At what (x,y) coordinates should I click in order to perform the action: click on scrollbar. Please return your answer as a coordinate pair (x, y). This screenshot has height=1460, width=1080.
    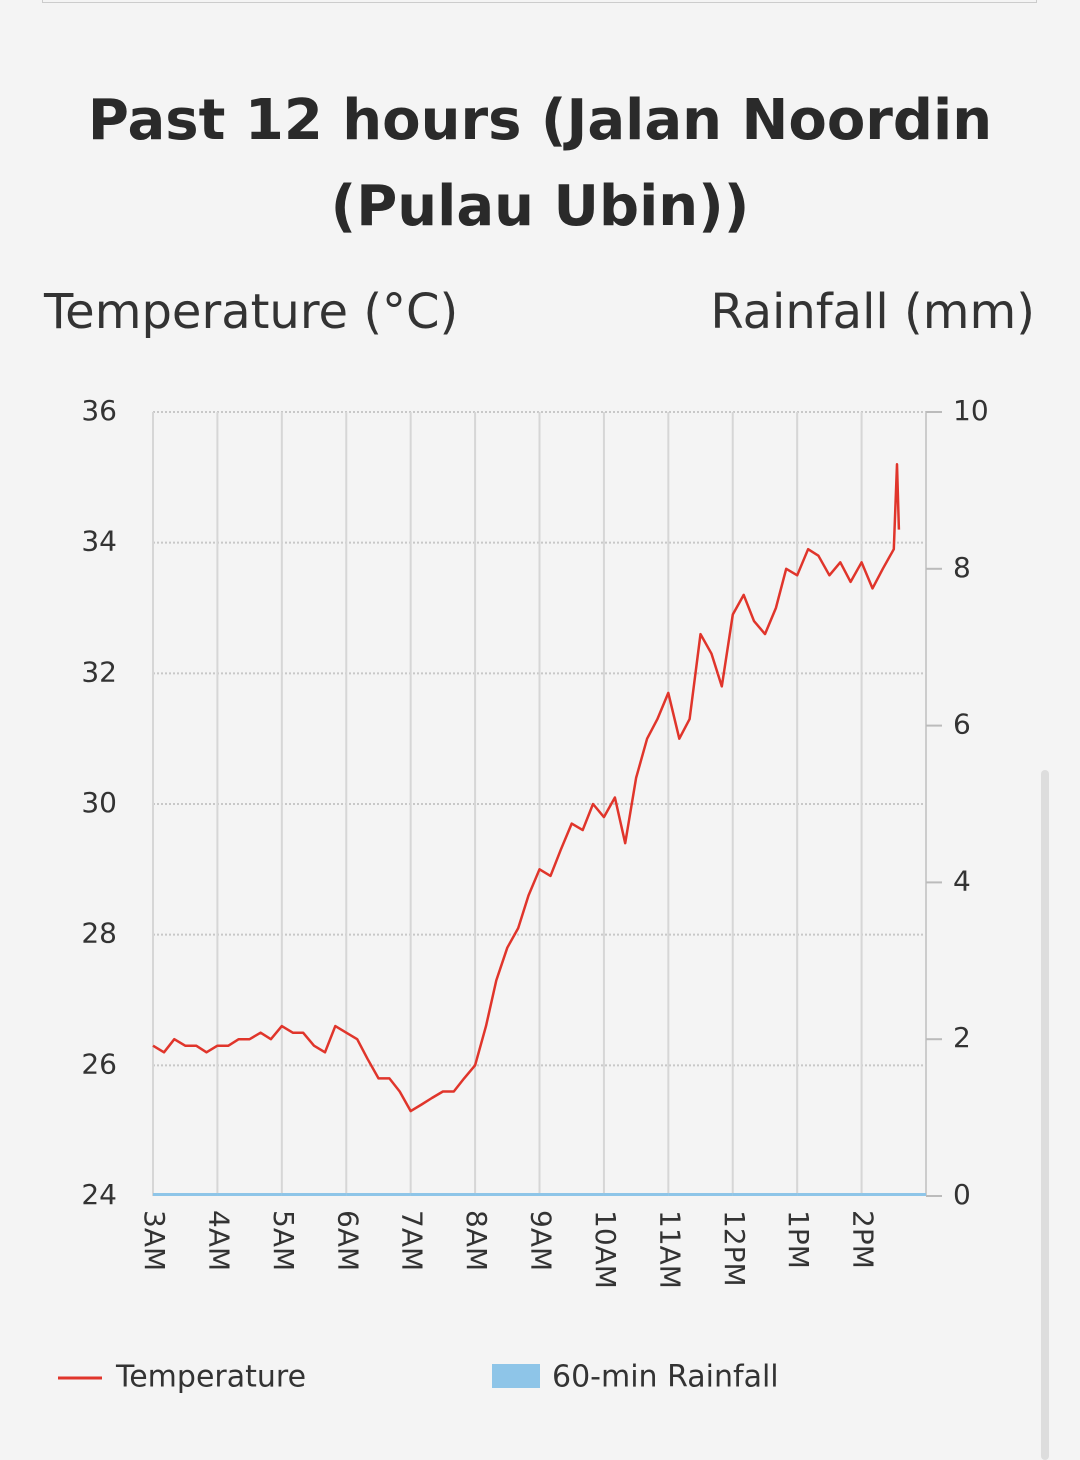
    Looking at the image, I should click on (1045, 1115).